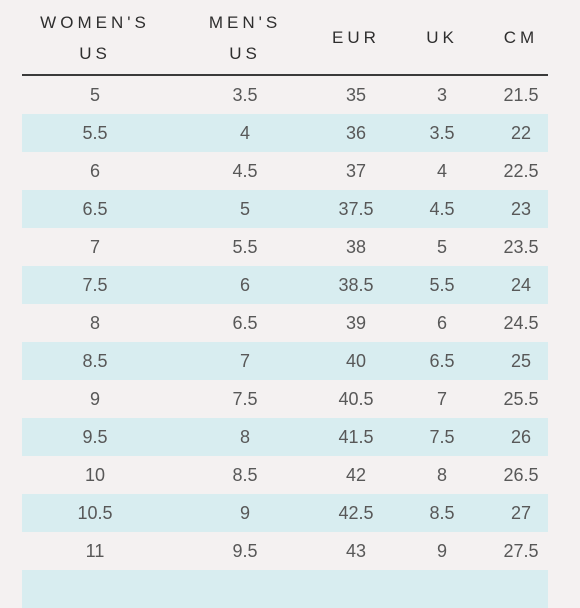  What do you see at coordinates (356, 95) in the screenshot?
I see `table-cell: 35` at bounding box center [356, 95].